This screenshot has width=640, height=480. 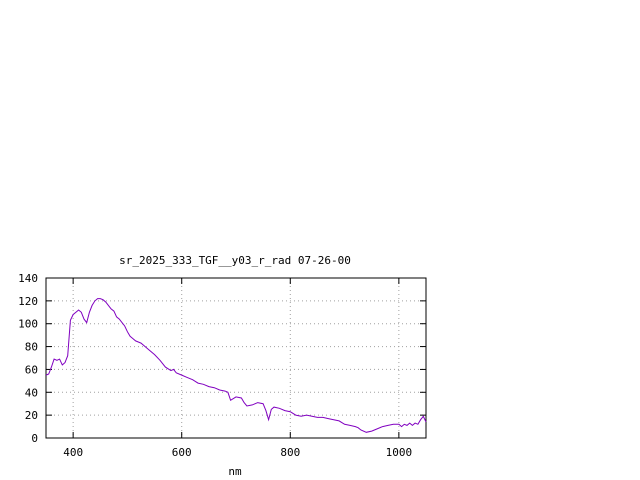 I want to click on y-tick-label: 0, so click(x=34, y=438).